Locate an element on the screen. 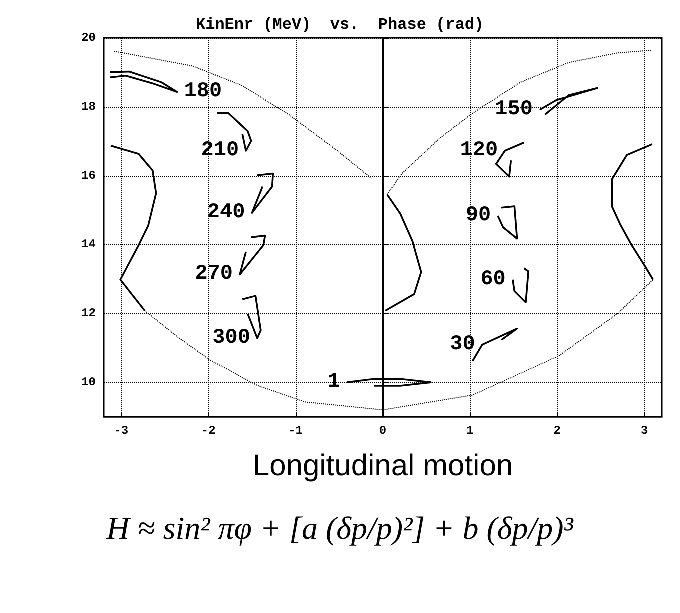 This screenshot has width=680, height=613. chart-title: KinEnr (MeV) vs. Phase (rad) is located at coordinates (340, 25).